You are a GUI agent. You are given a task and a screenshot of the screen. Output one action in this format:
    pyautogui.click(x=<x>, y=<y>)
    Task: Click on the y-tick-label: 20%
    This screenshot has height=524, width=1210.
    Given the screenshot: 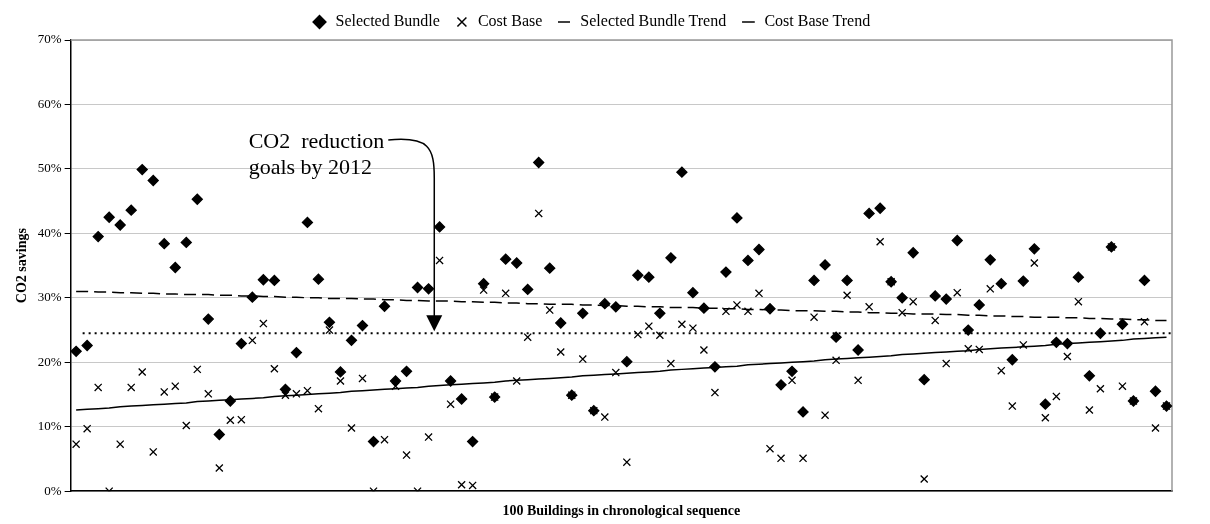 What is the action you would take?
    pyautogui.click(x=49, y=361)
    